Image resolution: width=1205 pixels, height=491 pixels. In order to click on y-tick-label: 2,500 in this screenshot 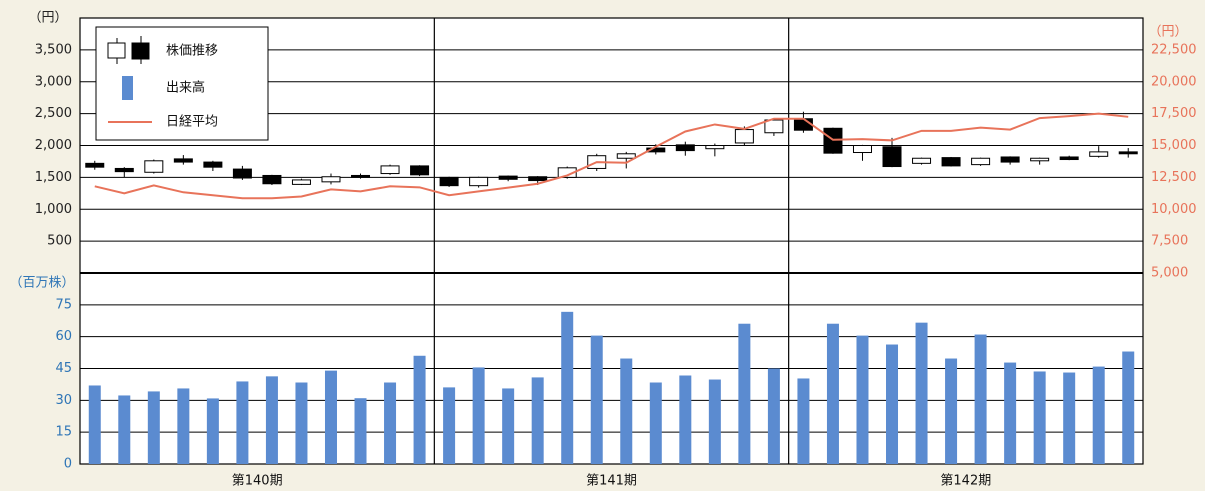, I will do `click(53, 113)`.